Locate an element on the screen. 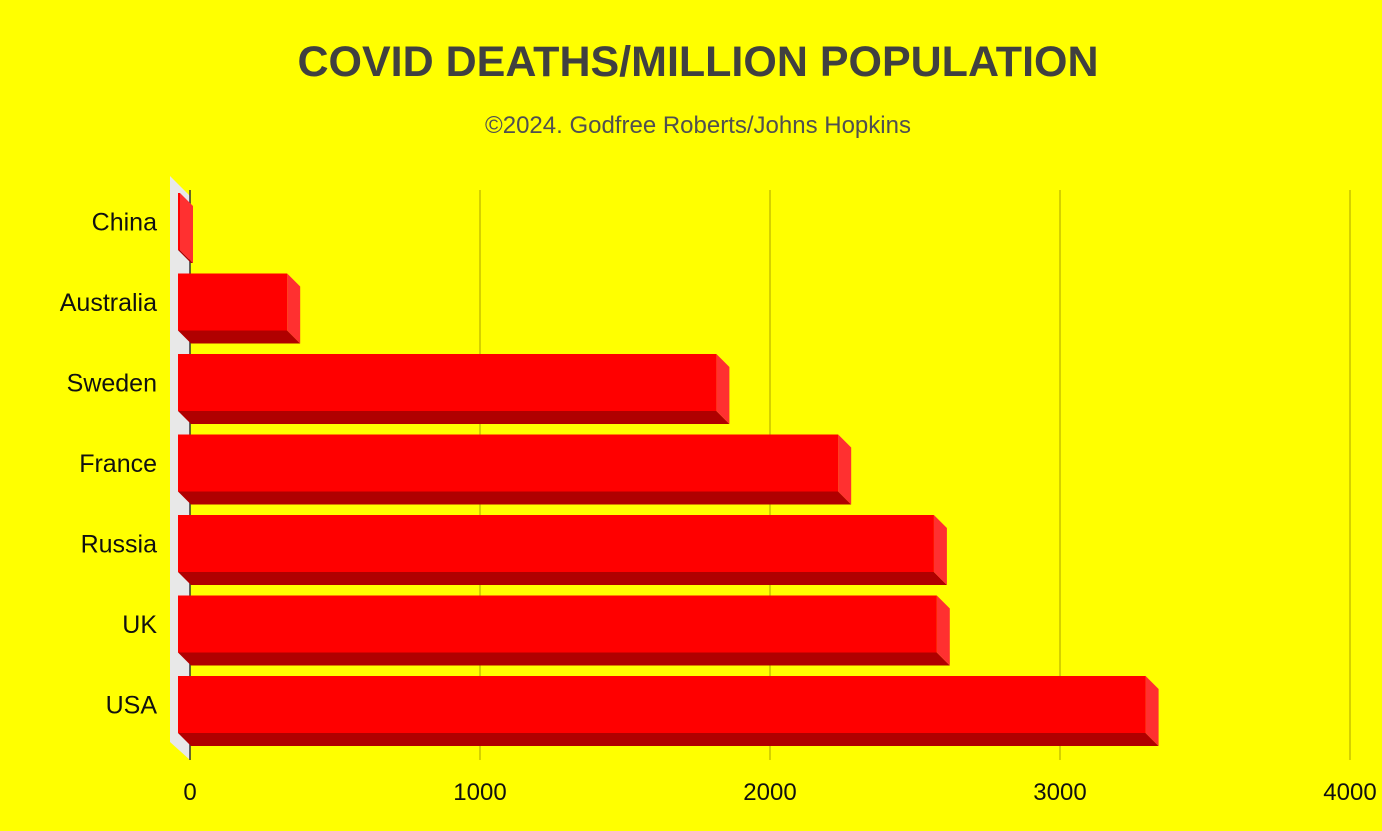 This screenshot has height=831, width=1382. bar-uk is located at coordinates (564, 630).